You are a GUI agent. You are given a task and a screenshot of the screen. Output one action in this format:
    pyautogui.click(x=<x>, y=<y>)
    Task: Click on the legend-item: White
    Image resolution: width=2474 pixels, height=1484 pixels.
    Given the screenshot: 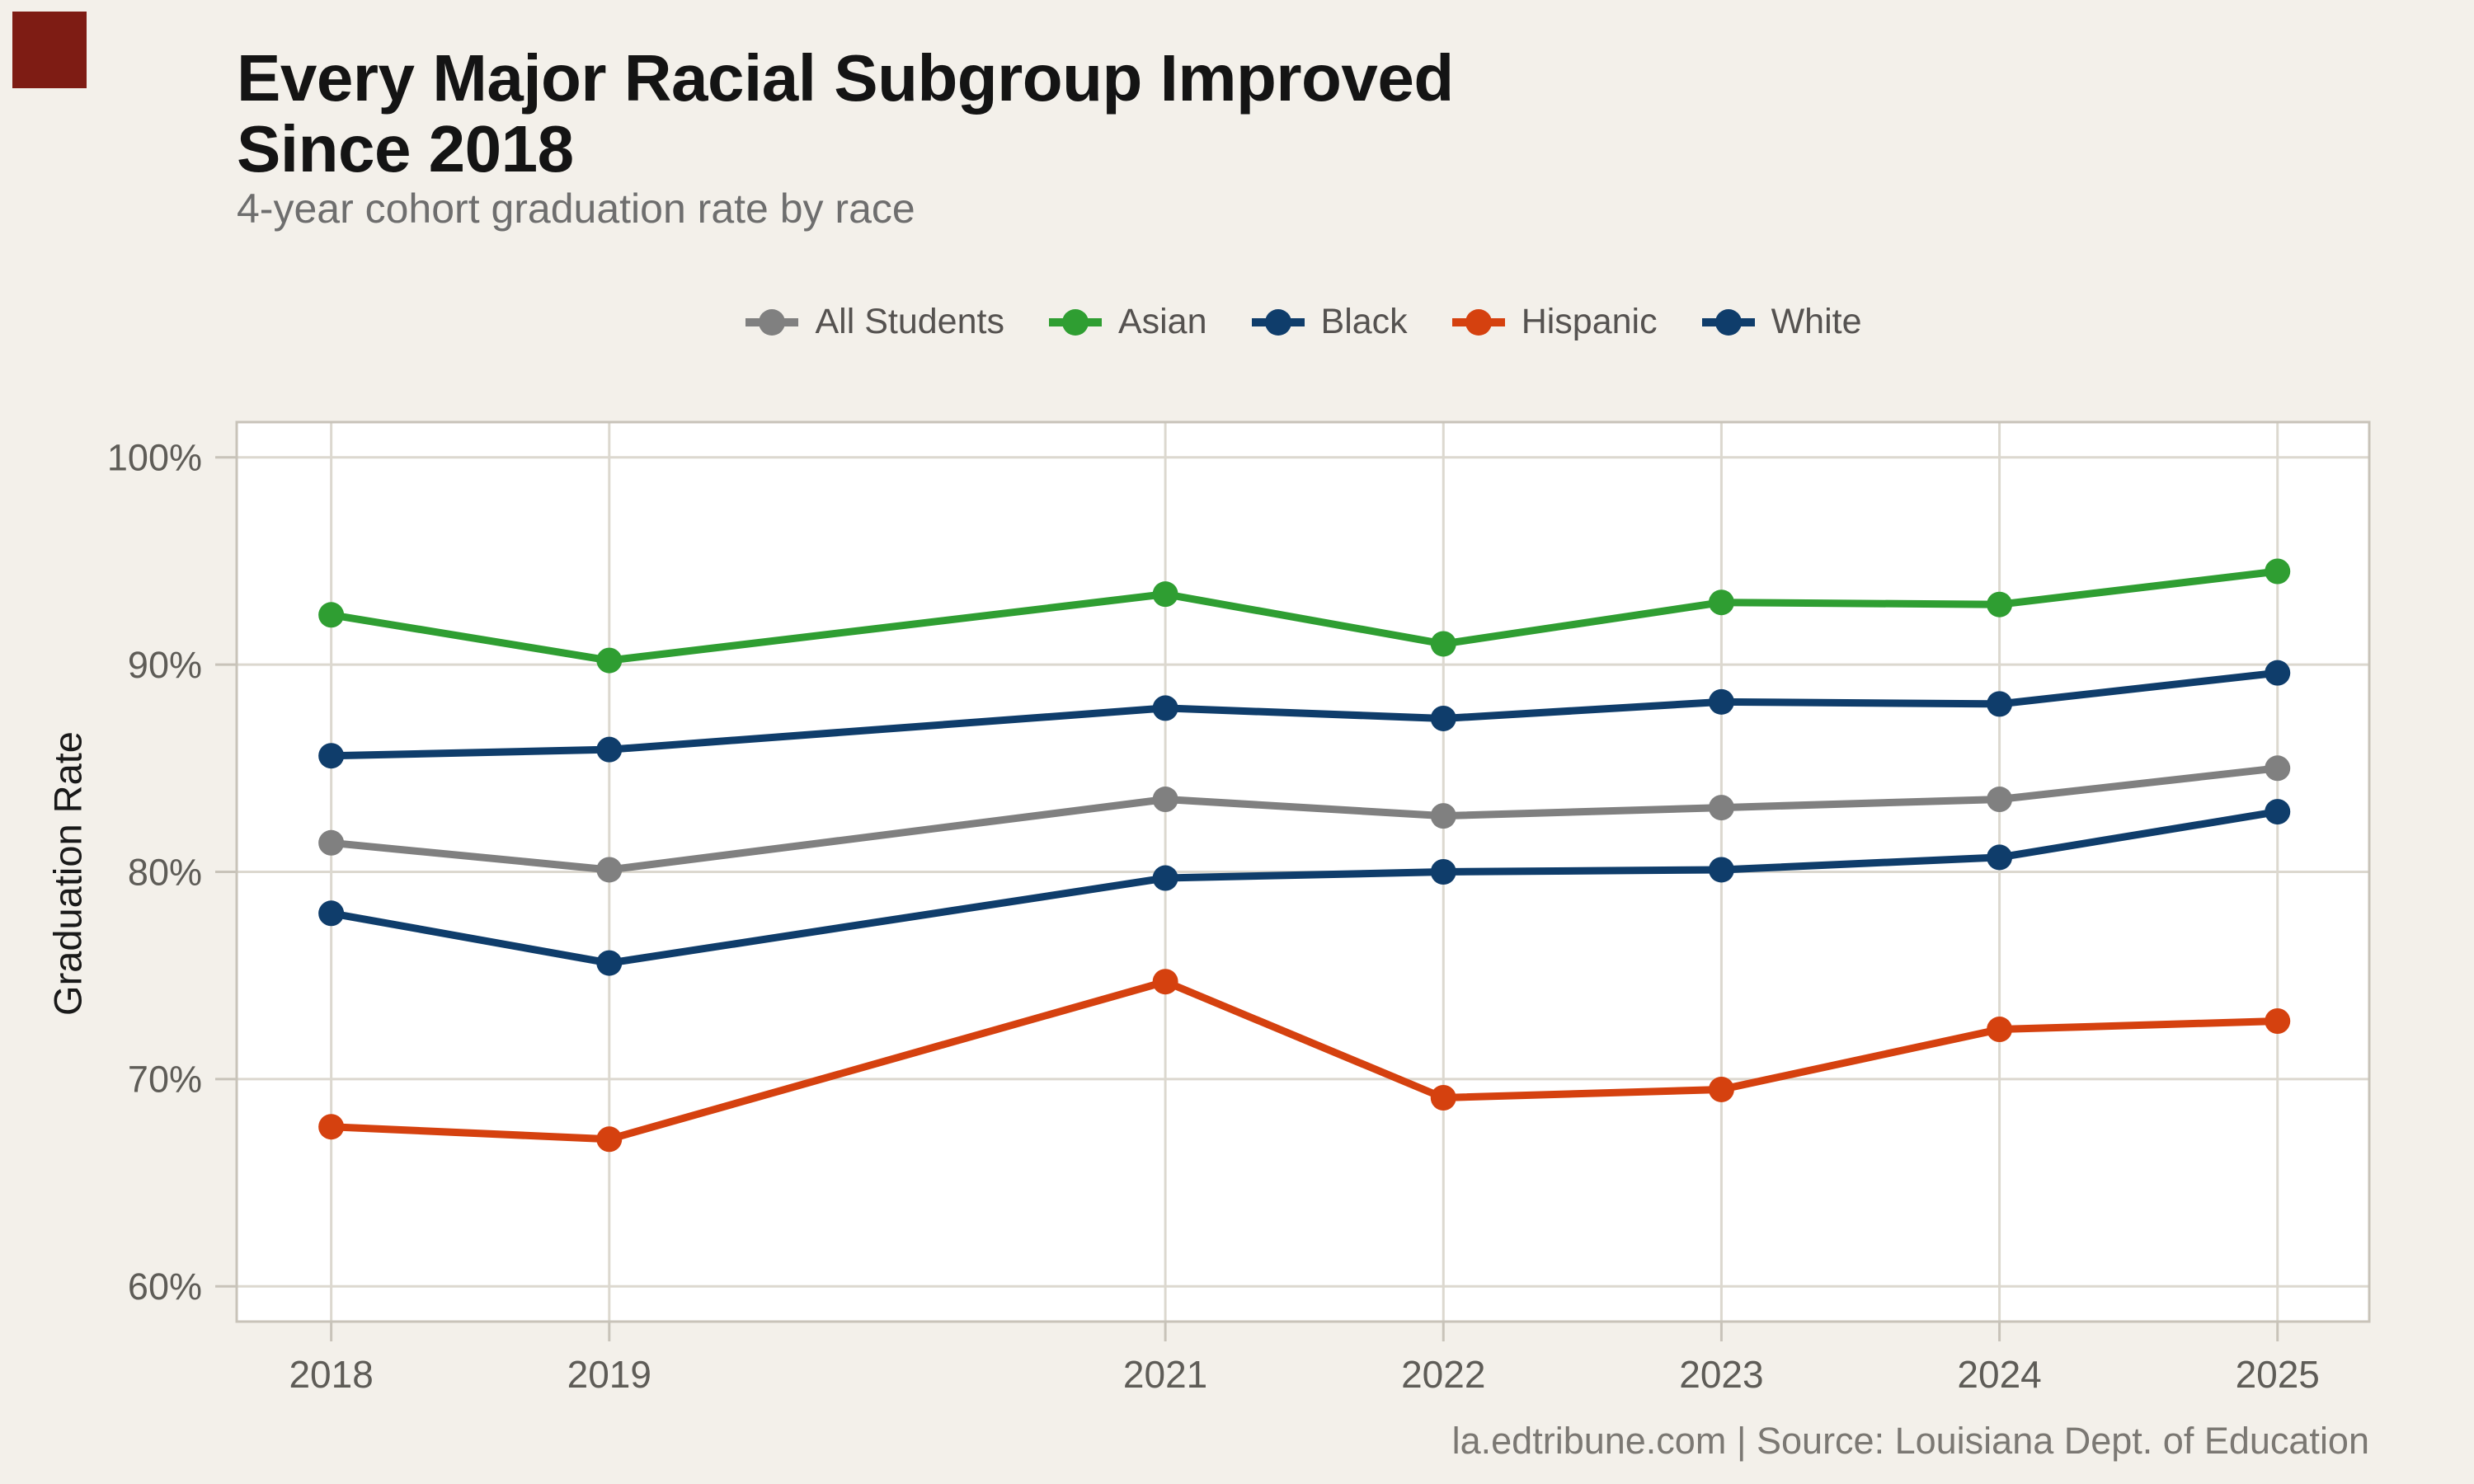 What is the action you would take?
    pyautogui.click(x=1781, y=322)
    